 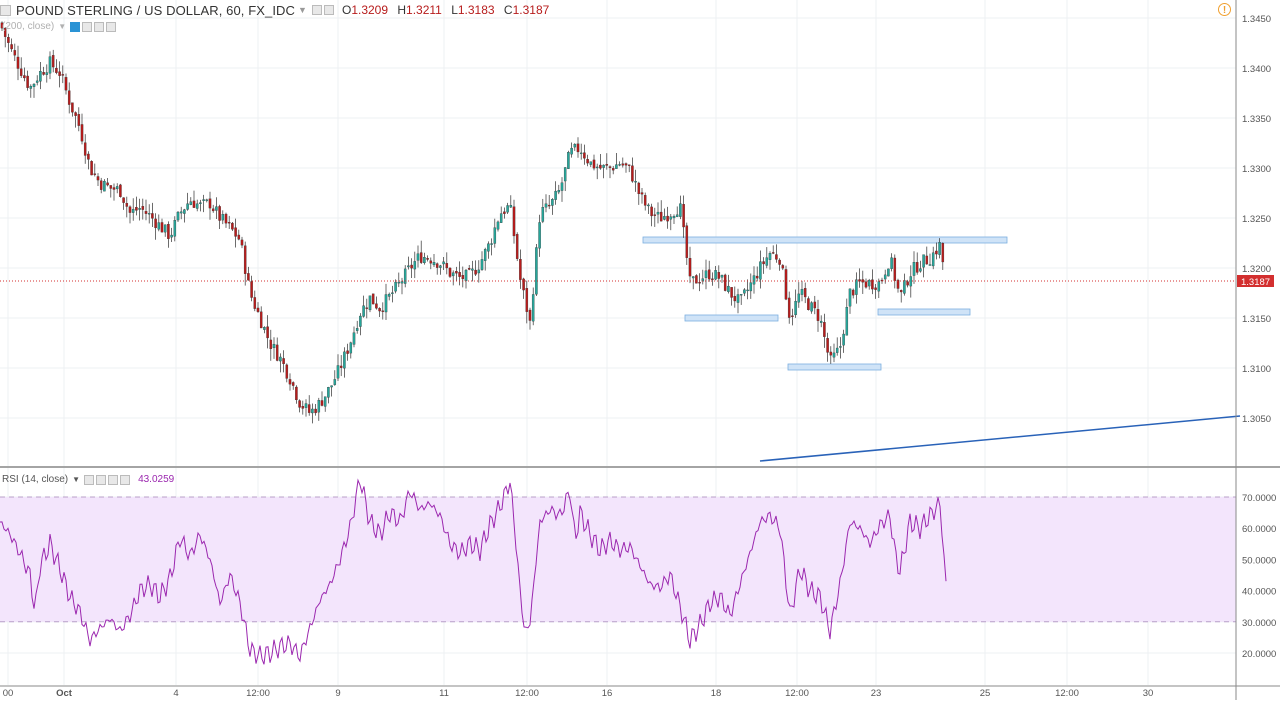 What do you see at coordinates (328, 10) in the screenshot?
I see `settings-icon` at bounding box center [328, 10].